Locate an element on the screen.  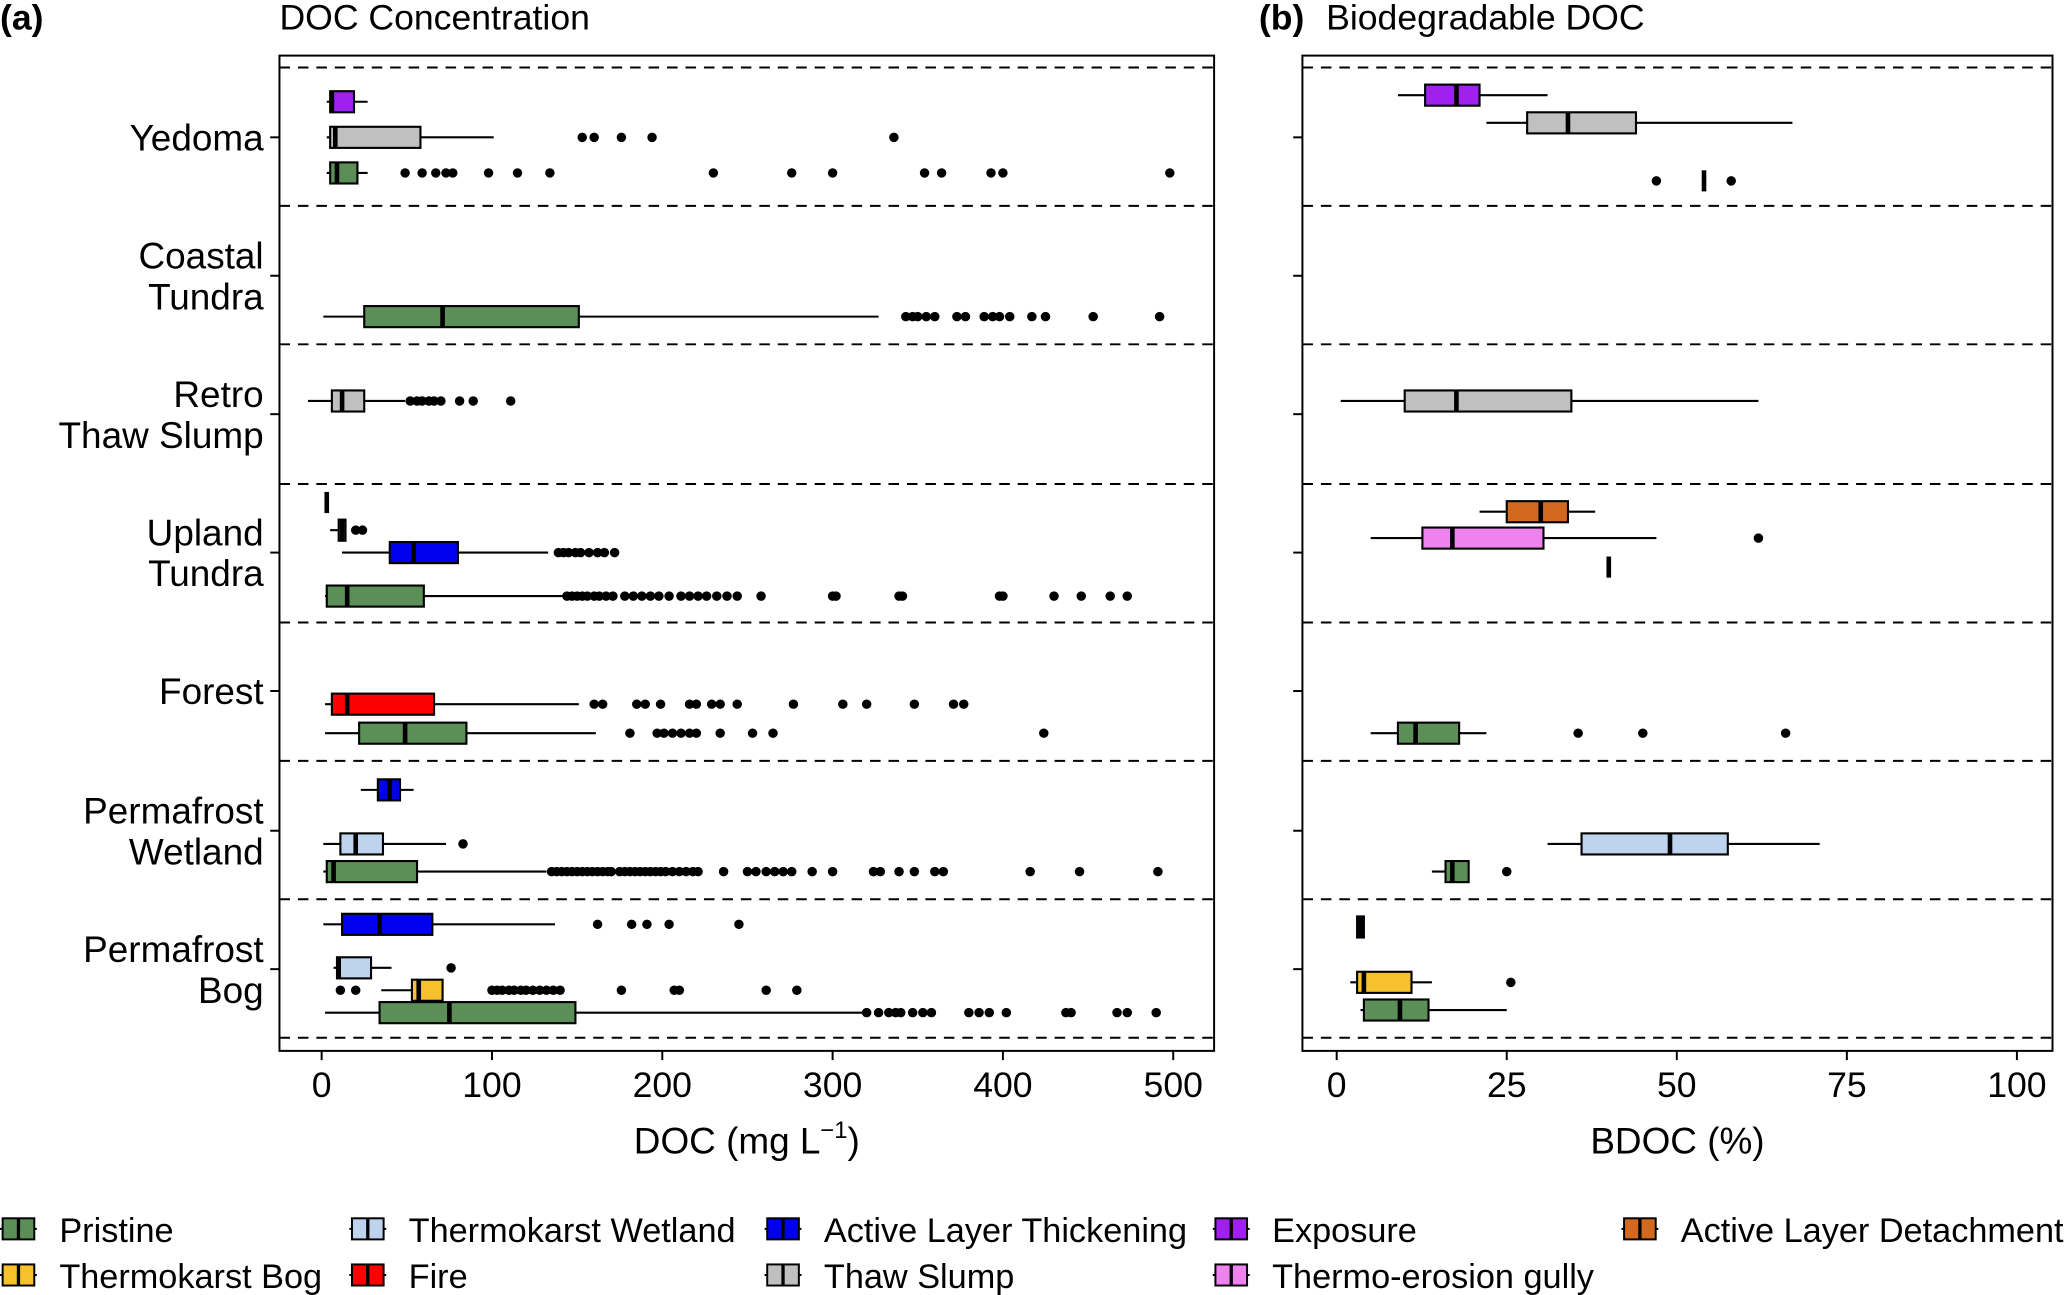
y-group-label: Wetland is located at coordinates (196, 851).